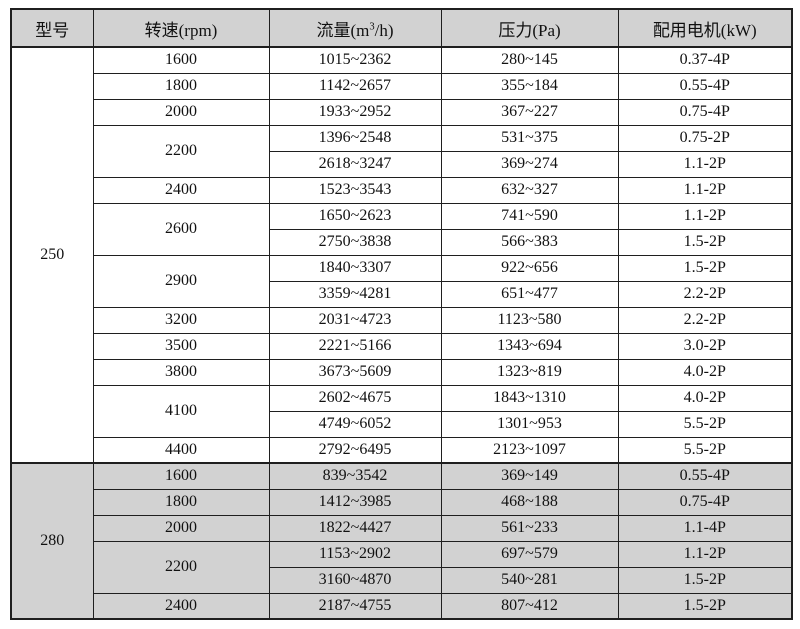  Describe the element at coordinates (181, 372) in the screenshot. I see `speed-cell: 3800` at that location.